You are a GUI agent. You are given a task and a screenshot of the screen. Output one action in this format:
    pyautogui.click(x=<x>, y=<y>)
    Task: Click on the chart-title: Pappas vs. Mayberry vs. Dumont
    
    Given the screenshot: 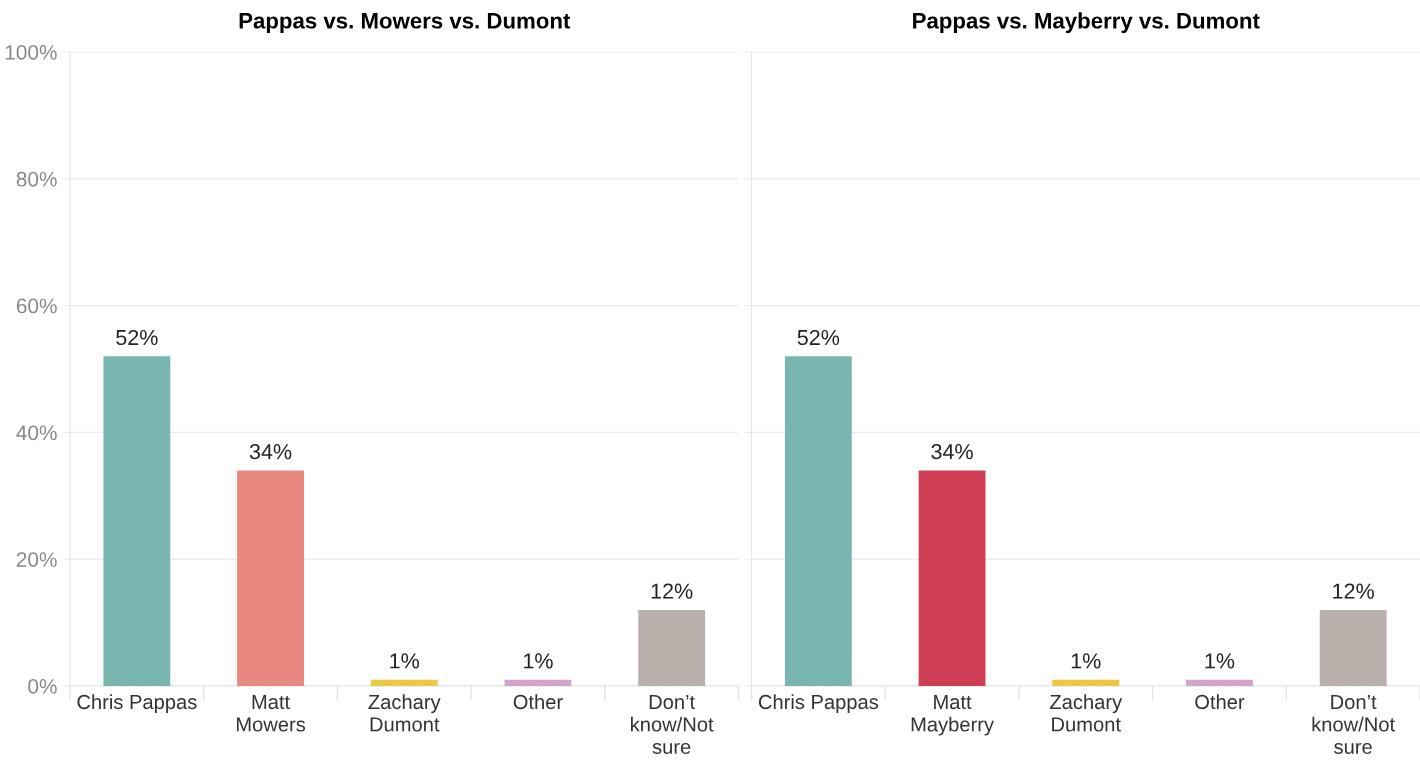 What is the action you would take?
    pyautogui.click(x=1086, y=22)
    